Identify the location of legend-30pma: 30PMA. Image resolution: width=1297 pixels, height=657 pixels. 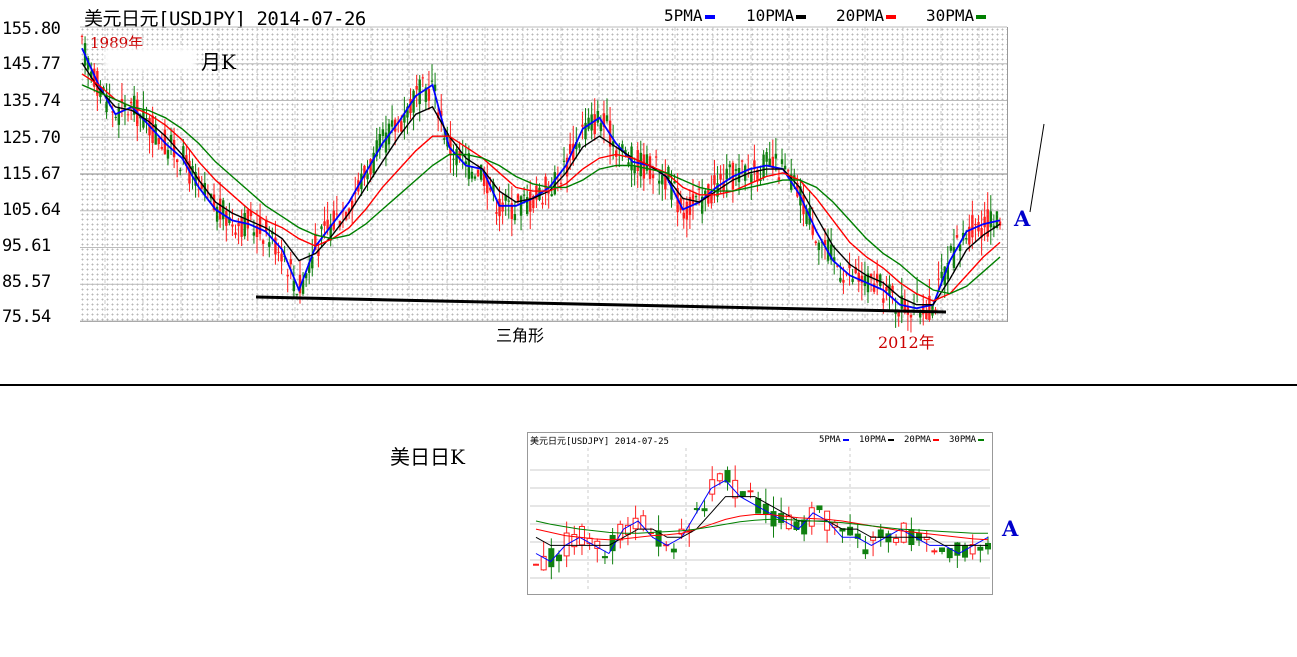
(956, 15).